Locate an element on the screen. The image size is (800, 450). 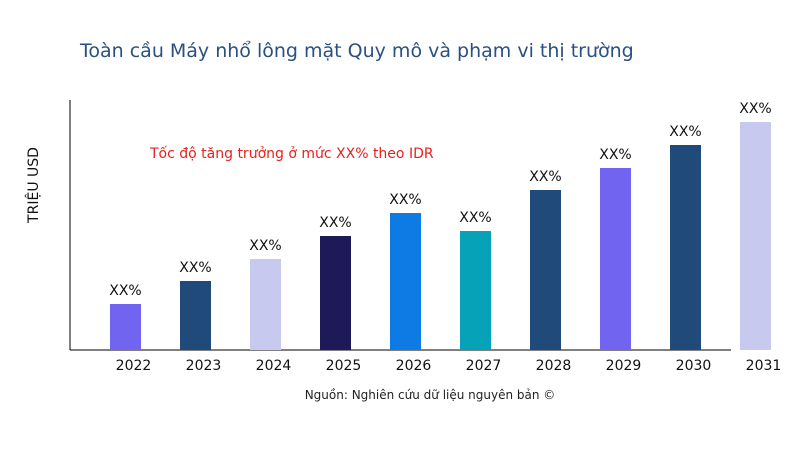
bar-2026 is located at coordinates (405, 281).